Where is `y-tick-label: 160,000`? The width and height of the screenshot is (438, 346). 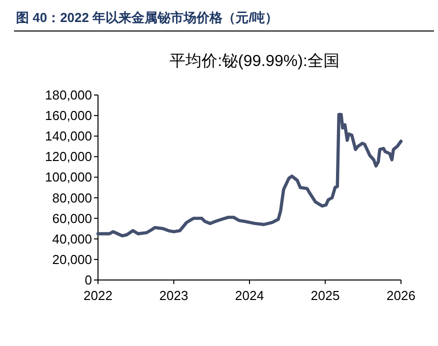
y-tick-label: 160,000 is located at coordinates (68, 116).